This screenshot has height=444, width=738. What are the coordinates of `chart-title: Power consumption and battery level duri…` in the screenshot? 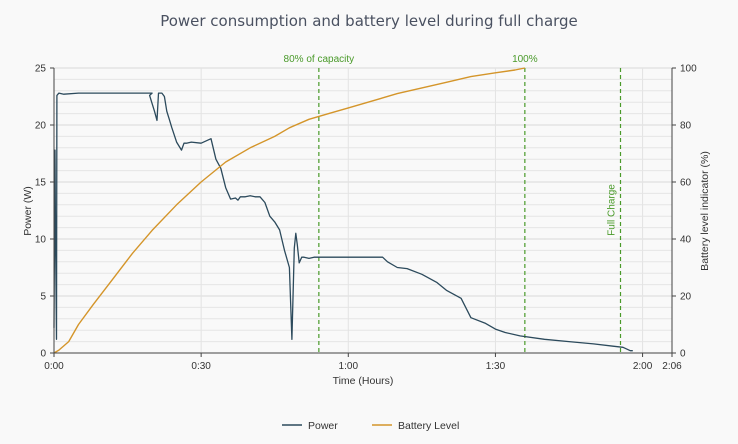 It's located at (369, 21).